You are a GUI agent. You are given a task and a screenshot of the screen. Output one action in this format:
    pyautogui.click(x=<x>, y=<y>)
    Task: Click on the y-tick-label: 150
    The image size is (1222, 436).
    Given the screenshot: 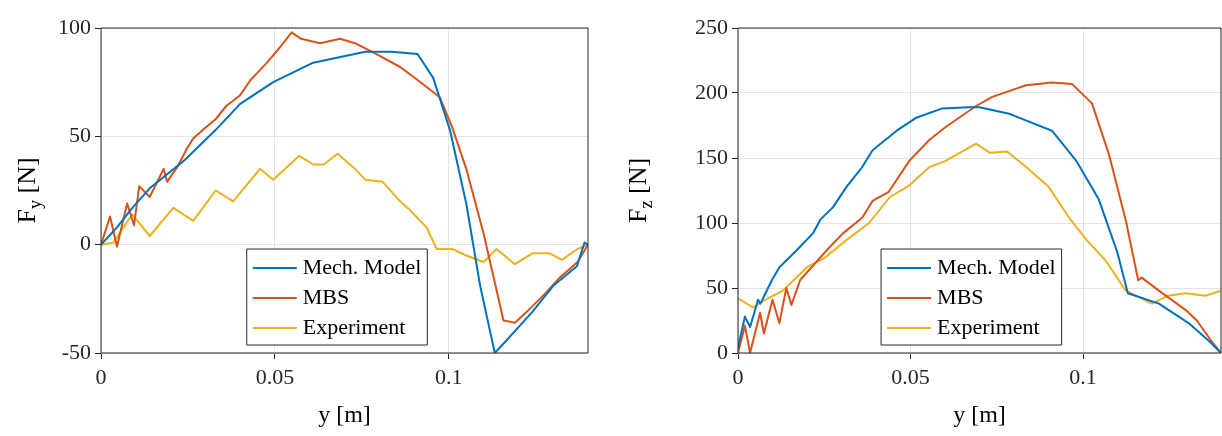 What is the action you would take?
    pyautogui.click(x=711, y=156)
    